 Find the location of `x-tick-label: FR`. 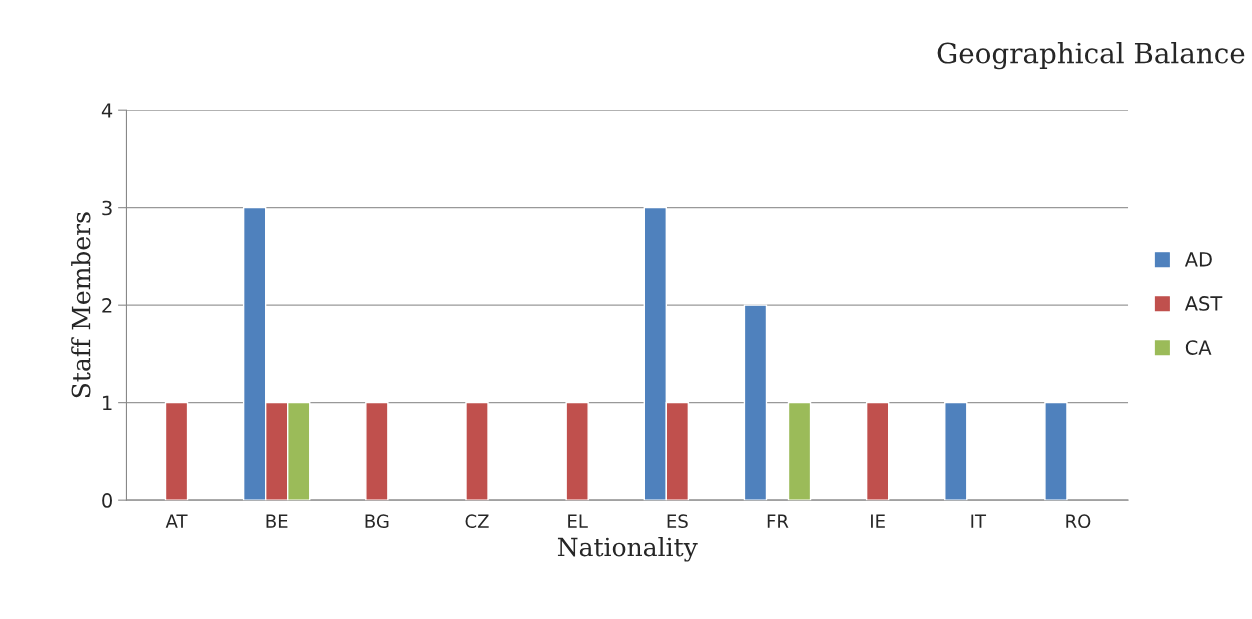

x-tick-label: FR is located at coordinates (778, 521).